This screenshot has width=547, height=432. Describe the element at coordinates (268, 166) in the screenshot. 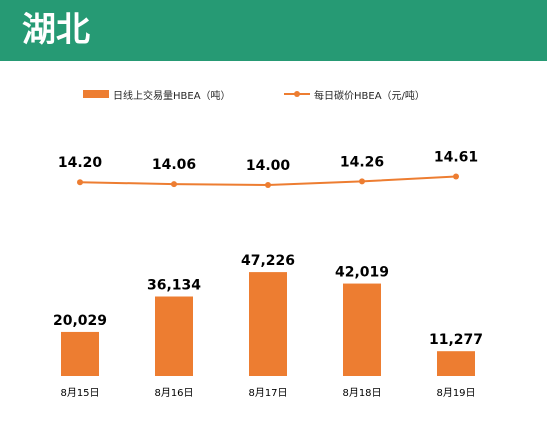

I see `line-data-label: 14.00` at that location.